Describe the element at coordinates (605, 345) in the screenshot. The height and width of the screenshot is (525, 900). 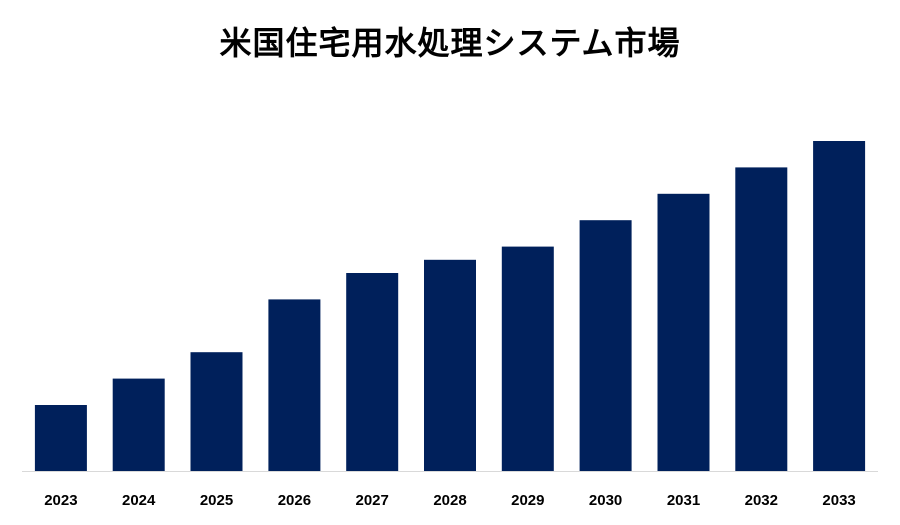
I see `bar-2030` at that location.